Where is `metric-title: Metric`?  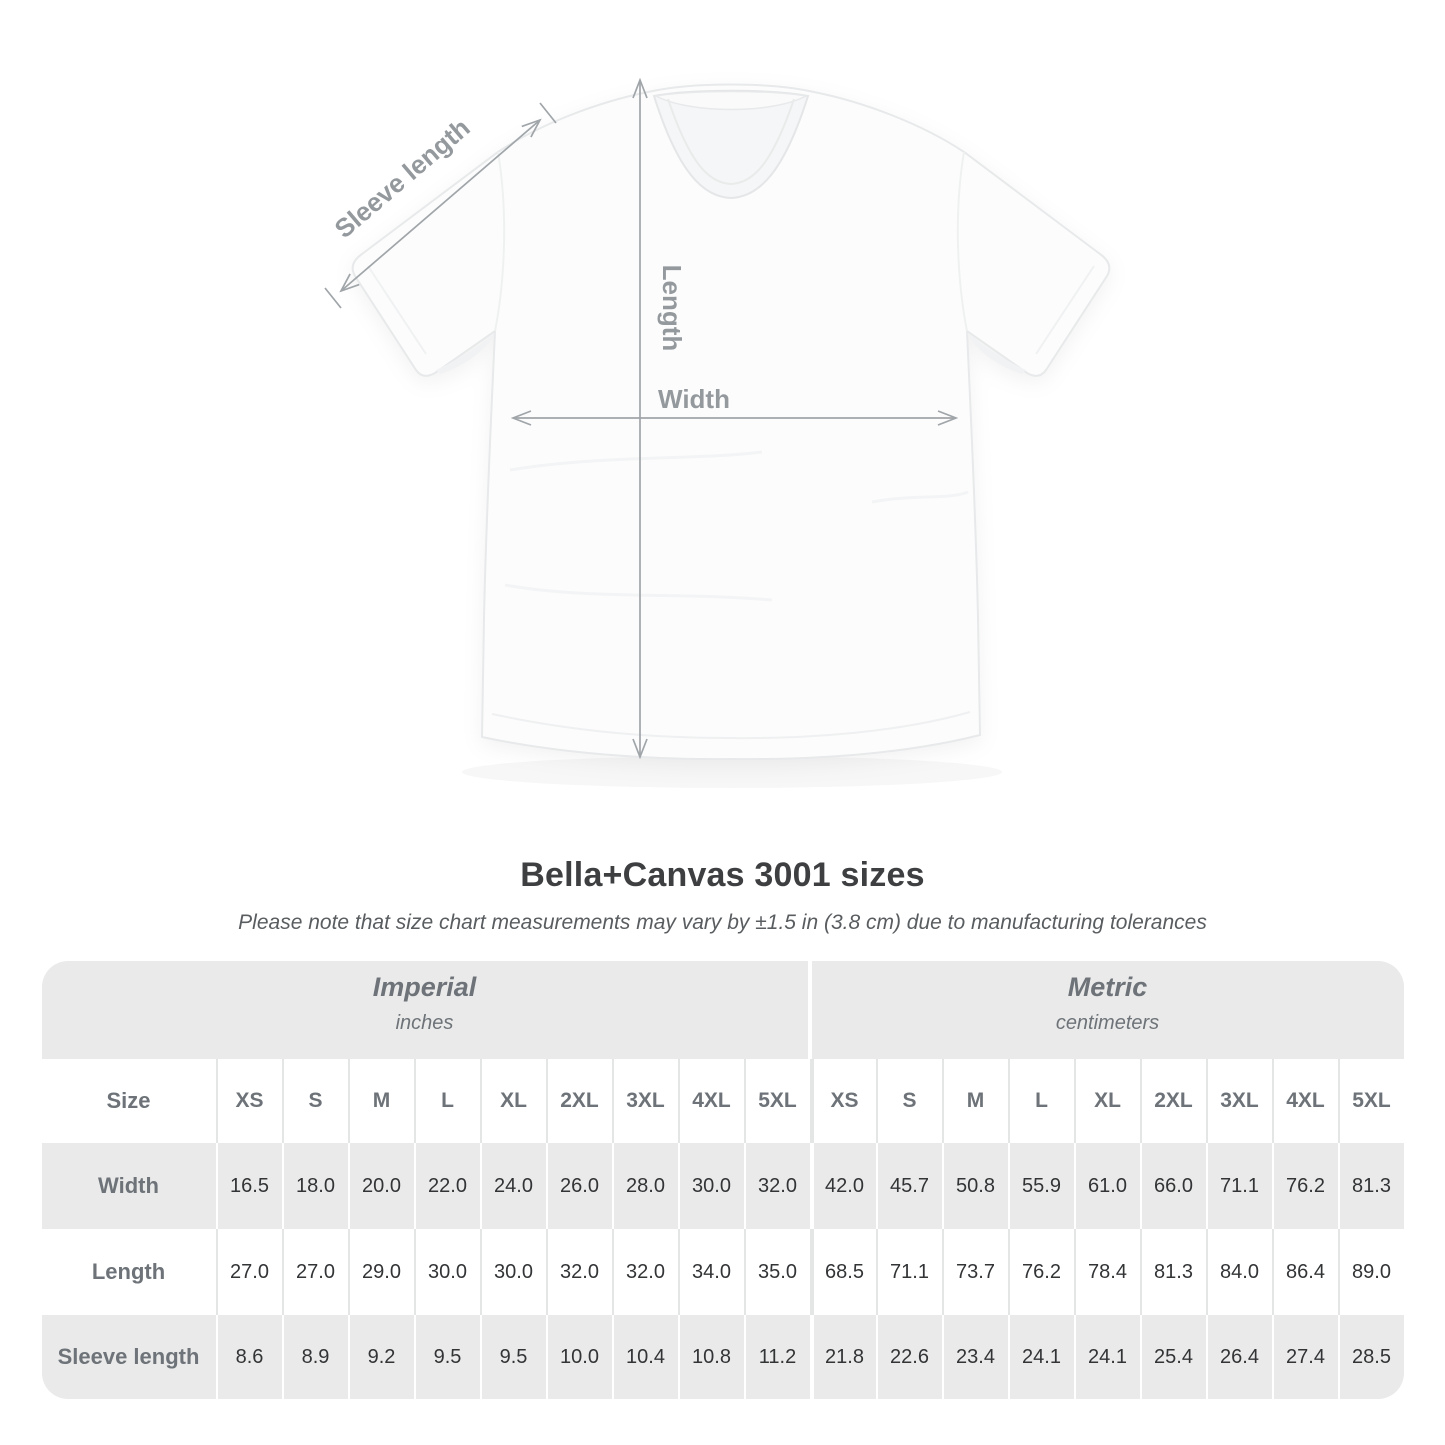 metric-title: Metric is located at coordinates (1107, 986).